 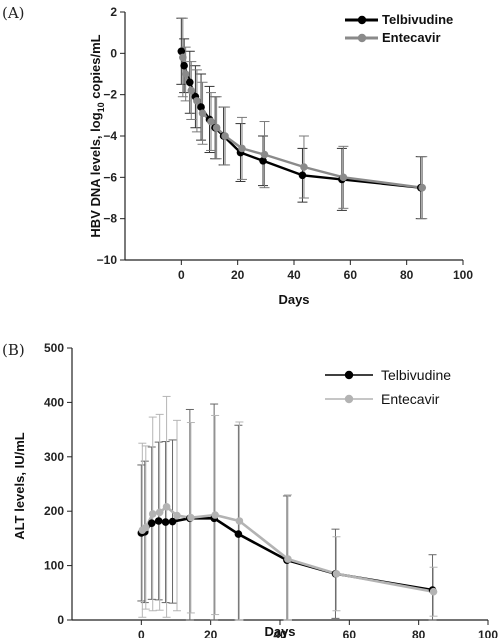 What do you see at coordinates (287, 549) in the screenshot?
I see `panel-b-points` at bounding box center [287, 549].